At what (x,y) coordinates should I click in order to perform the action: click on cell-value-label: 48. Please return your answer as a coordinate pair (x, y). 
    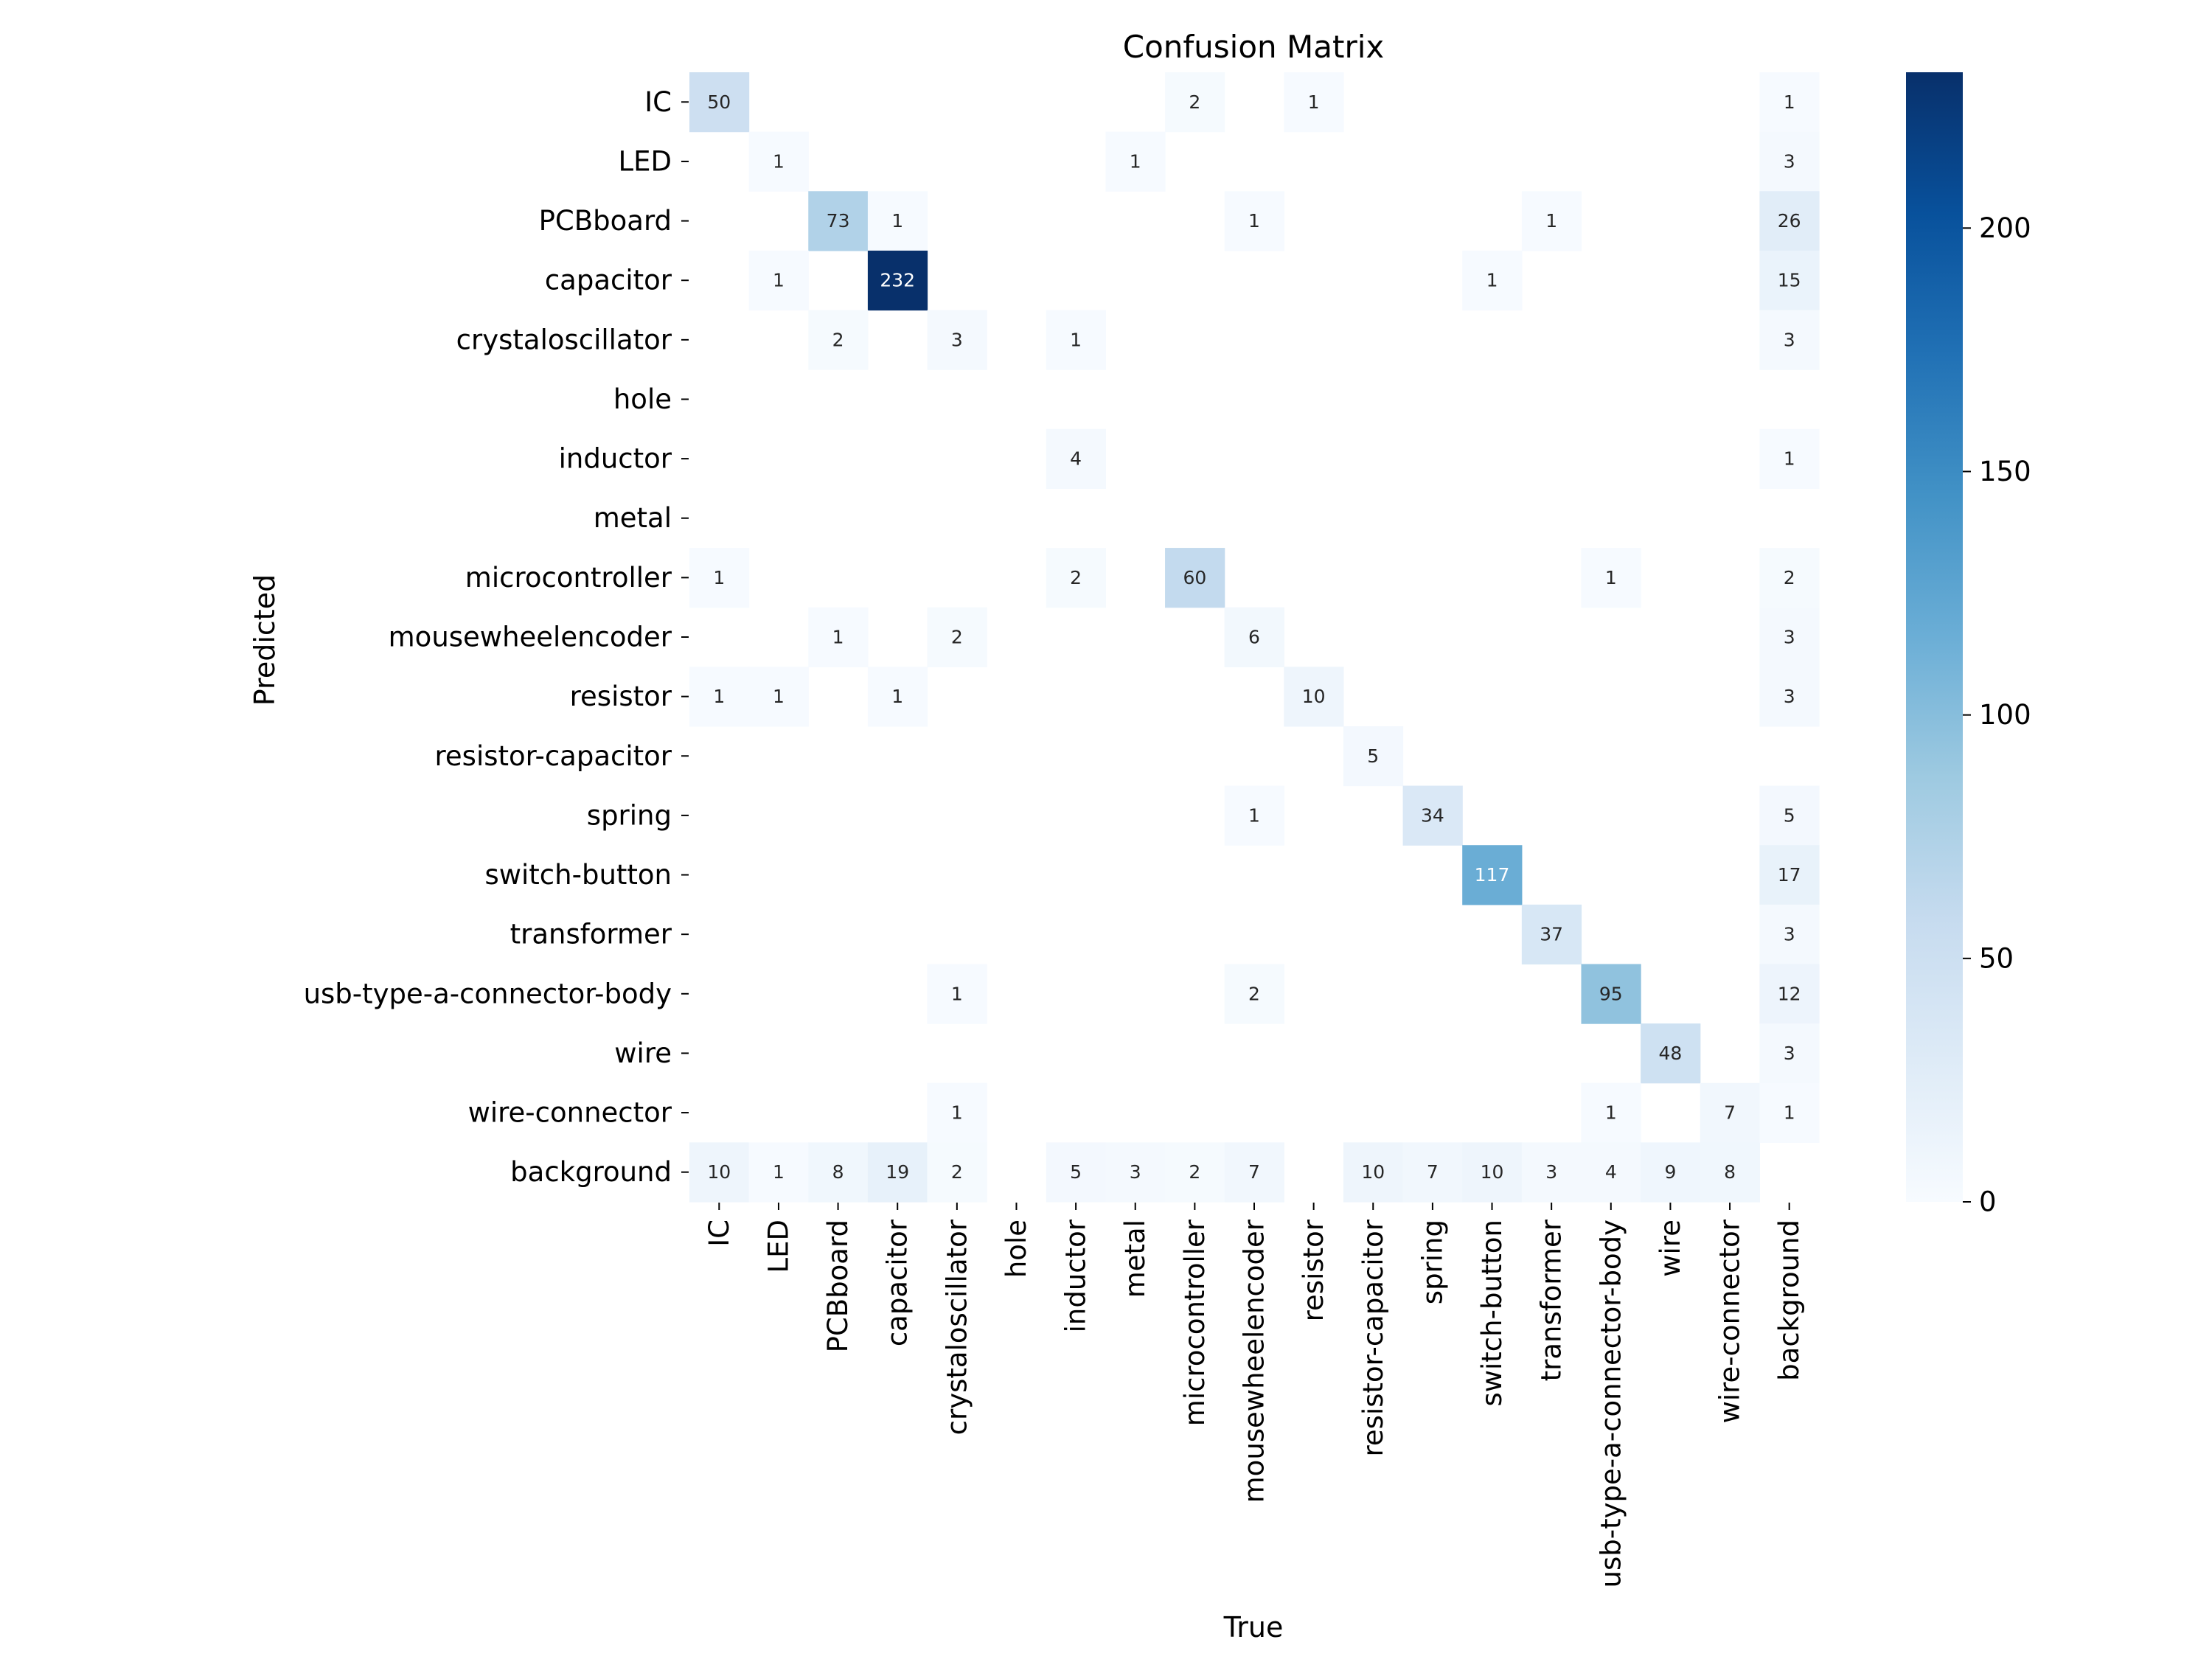
    Looking at the image, I should click on (1671, 1053).